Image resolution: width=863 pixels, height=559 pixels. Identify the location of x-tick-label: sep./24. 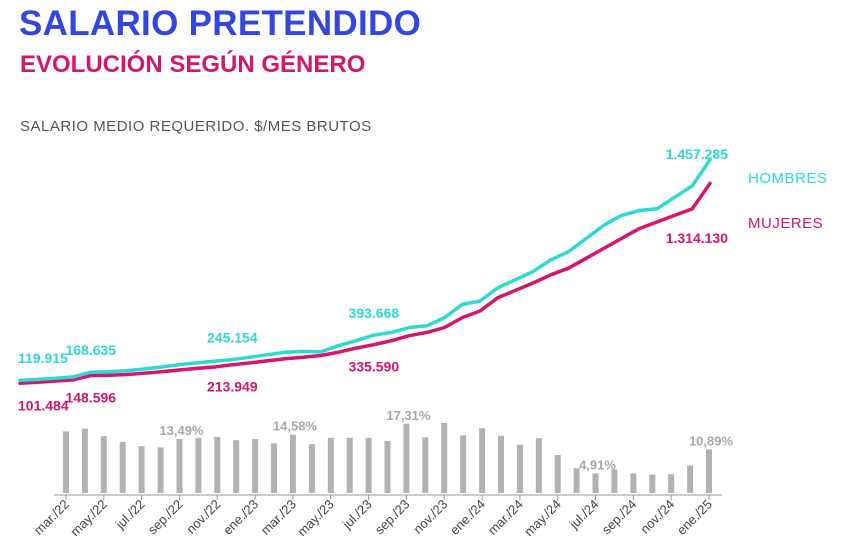
(619, 517).